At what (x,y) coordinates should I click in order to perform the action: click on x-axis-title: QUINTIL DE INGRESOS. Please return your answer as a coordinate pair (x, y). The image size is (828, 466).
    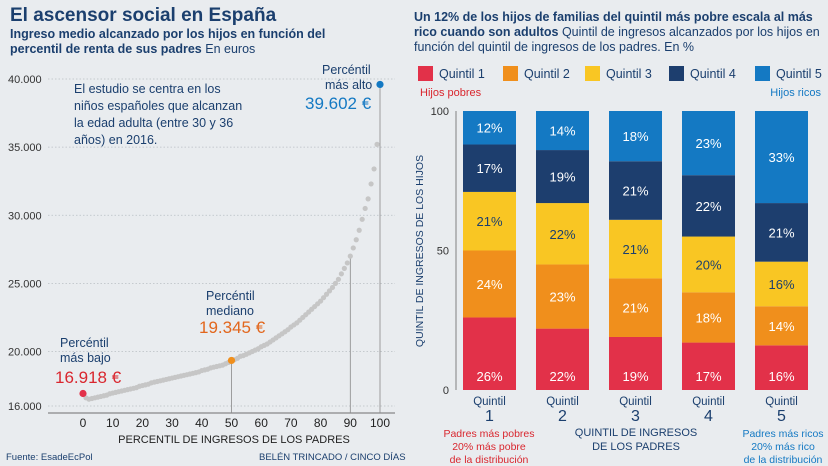
    Looking at the image, I should click on (636, 433).